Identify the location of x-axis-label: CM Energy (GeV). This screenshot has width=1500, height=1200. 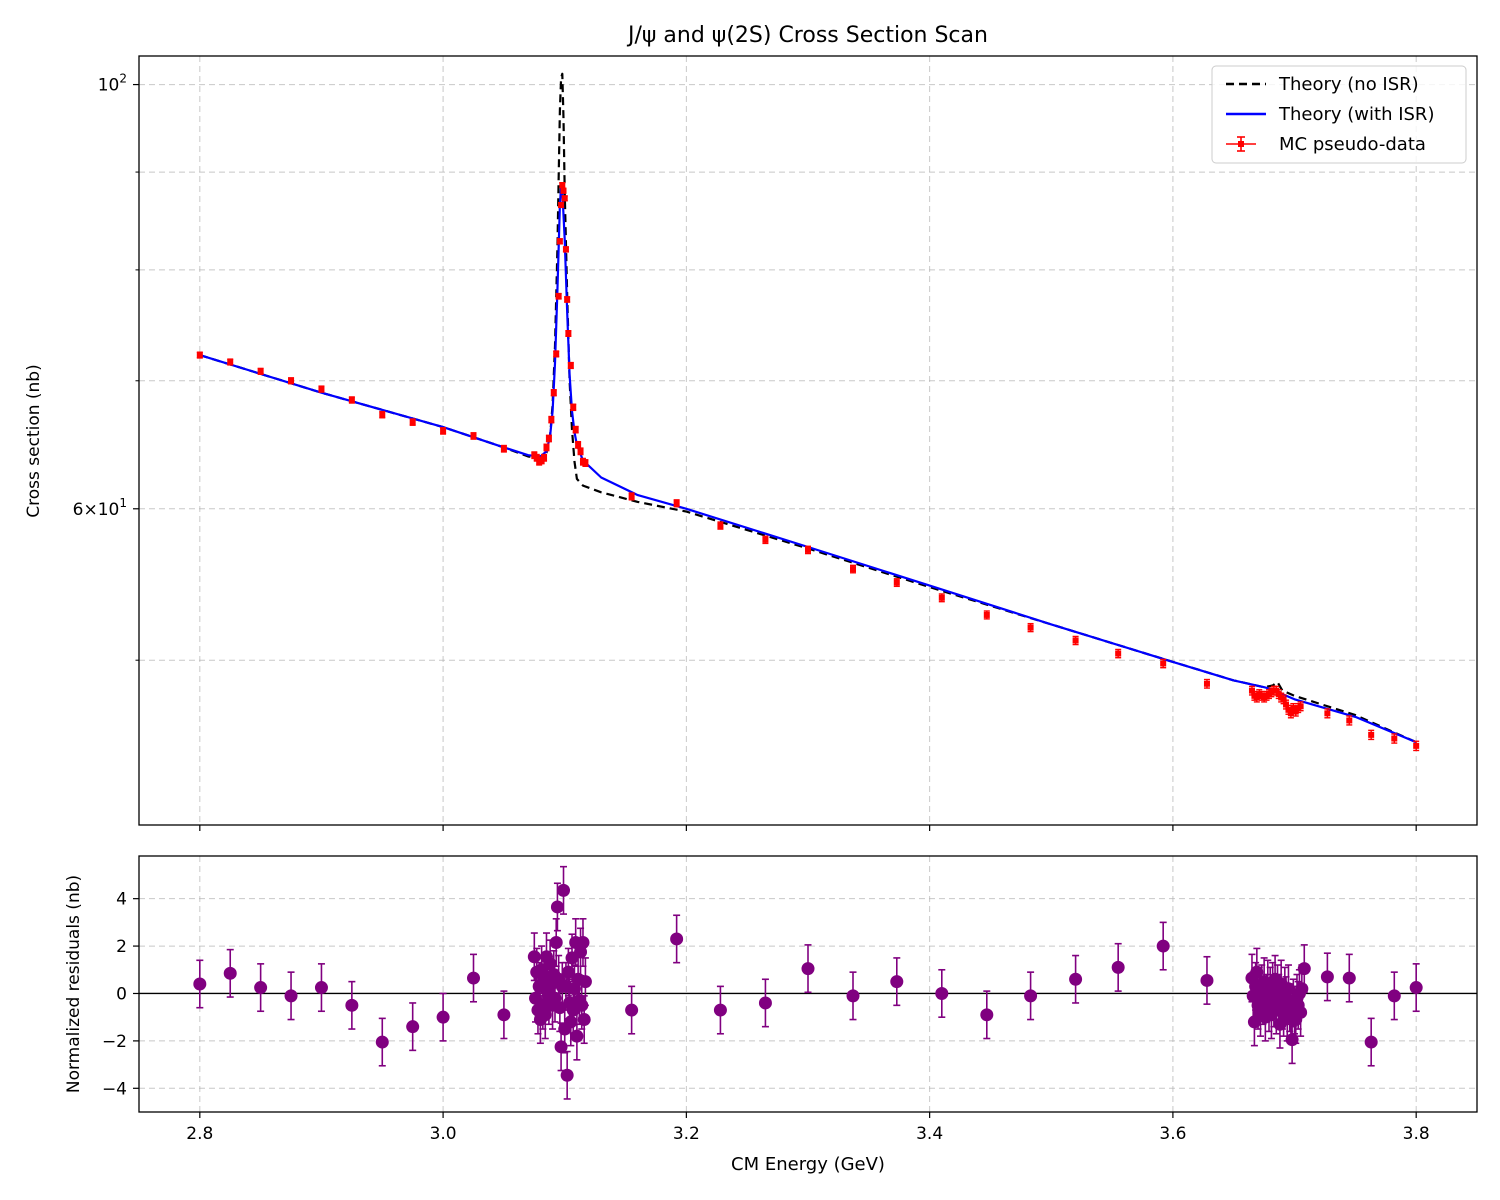
(808, 1164).